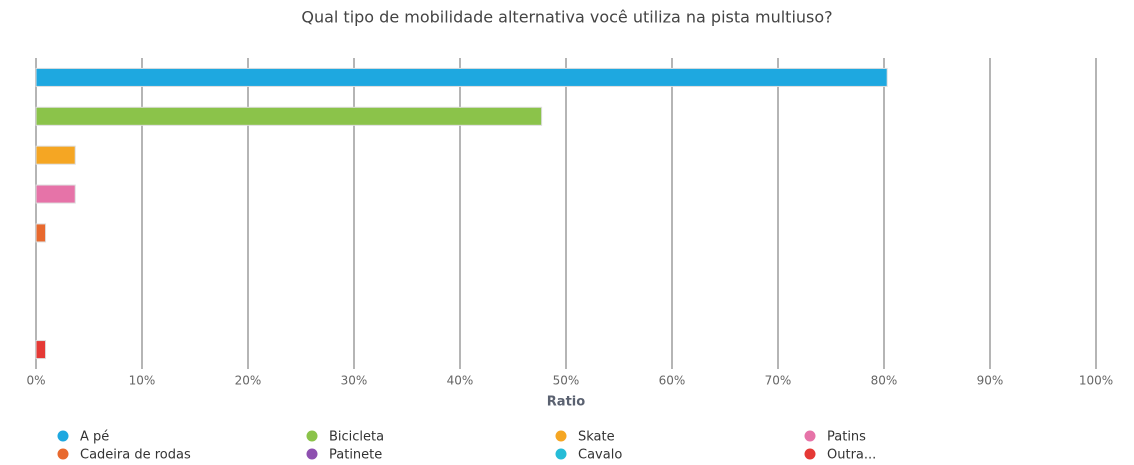  What do you see at coordinates (248, 381) in the screenshot?
I see `x-tick-label: 20%` at bounding box center [248, 381].